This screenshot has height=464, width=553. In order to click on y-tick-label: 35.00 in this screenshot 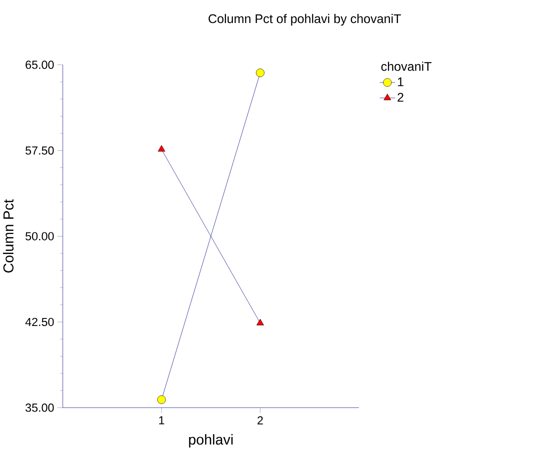, I will do `click(40, 407)`.